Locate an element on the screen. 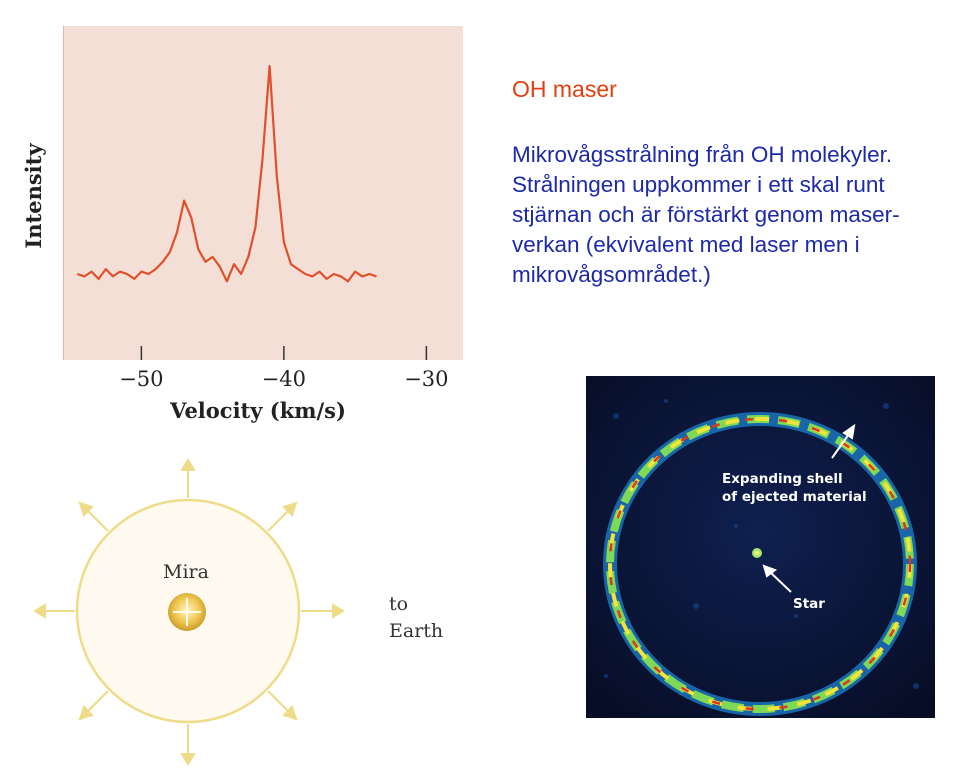 The height and width of the screenshot is (779, 960). shell-label: Expanding shell of ejected material is located at coordinates (794, 488).